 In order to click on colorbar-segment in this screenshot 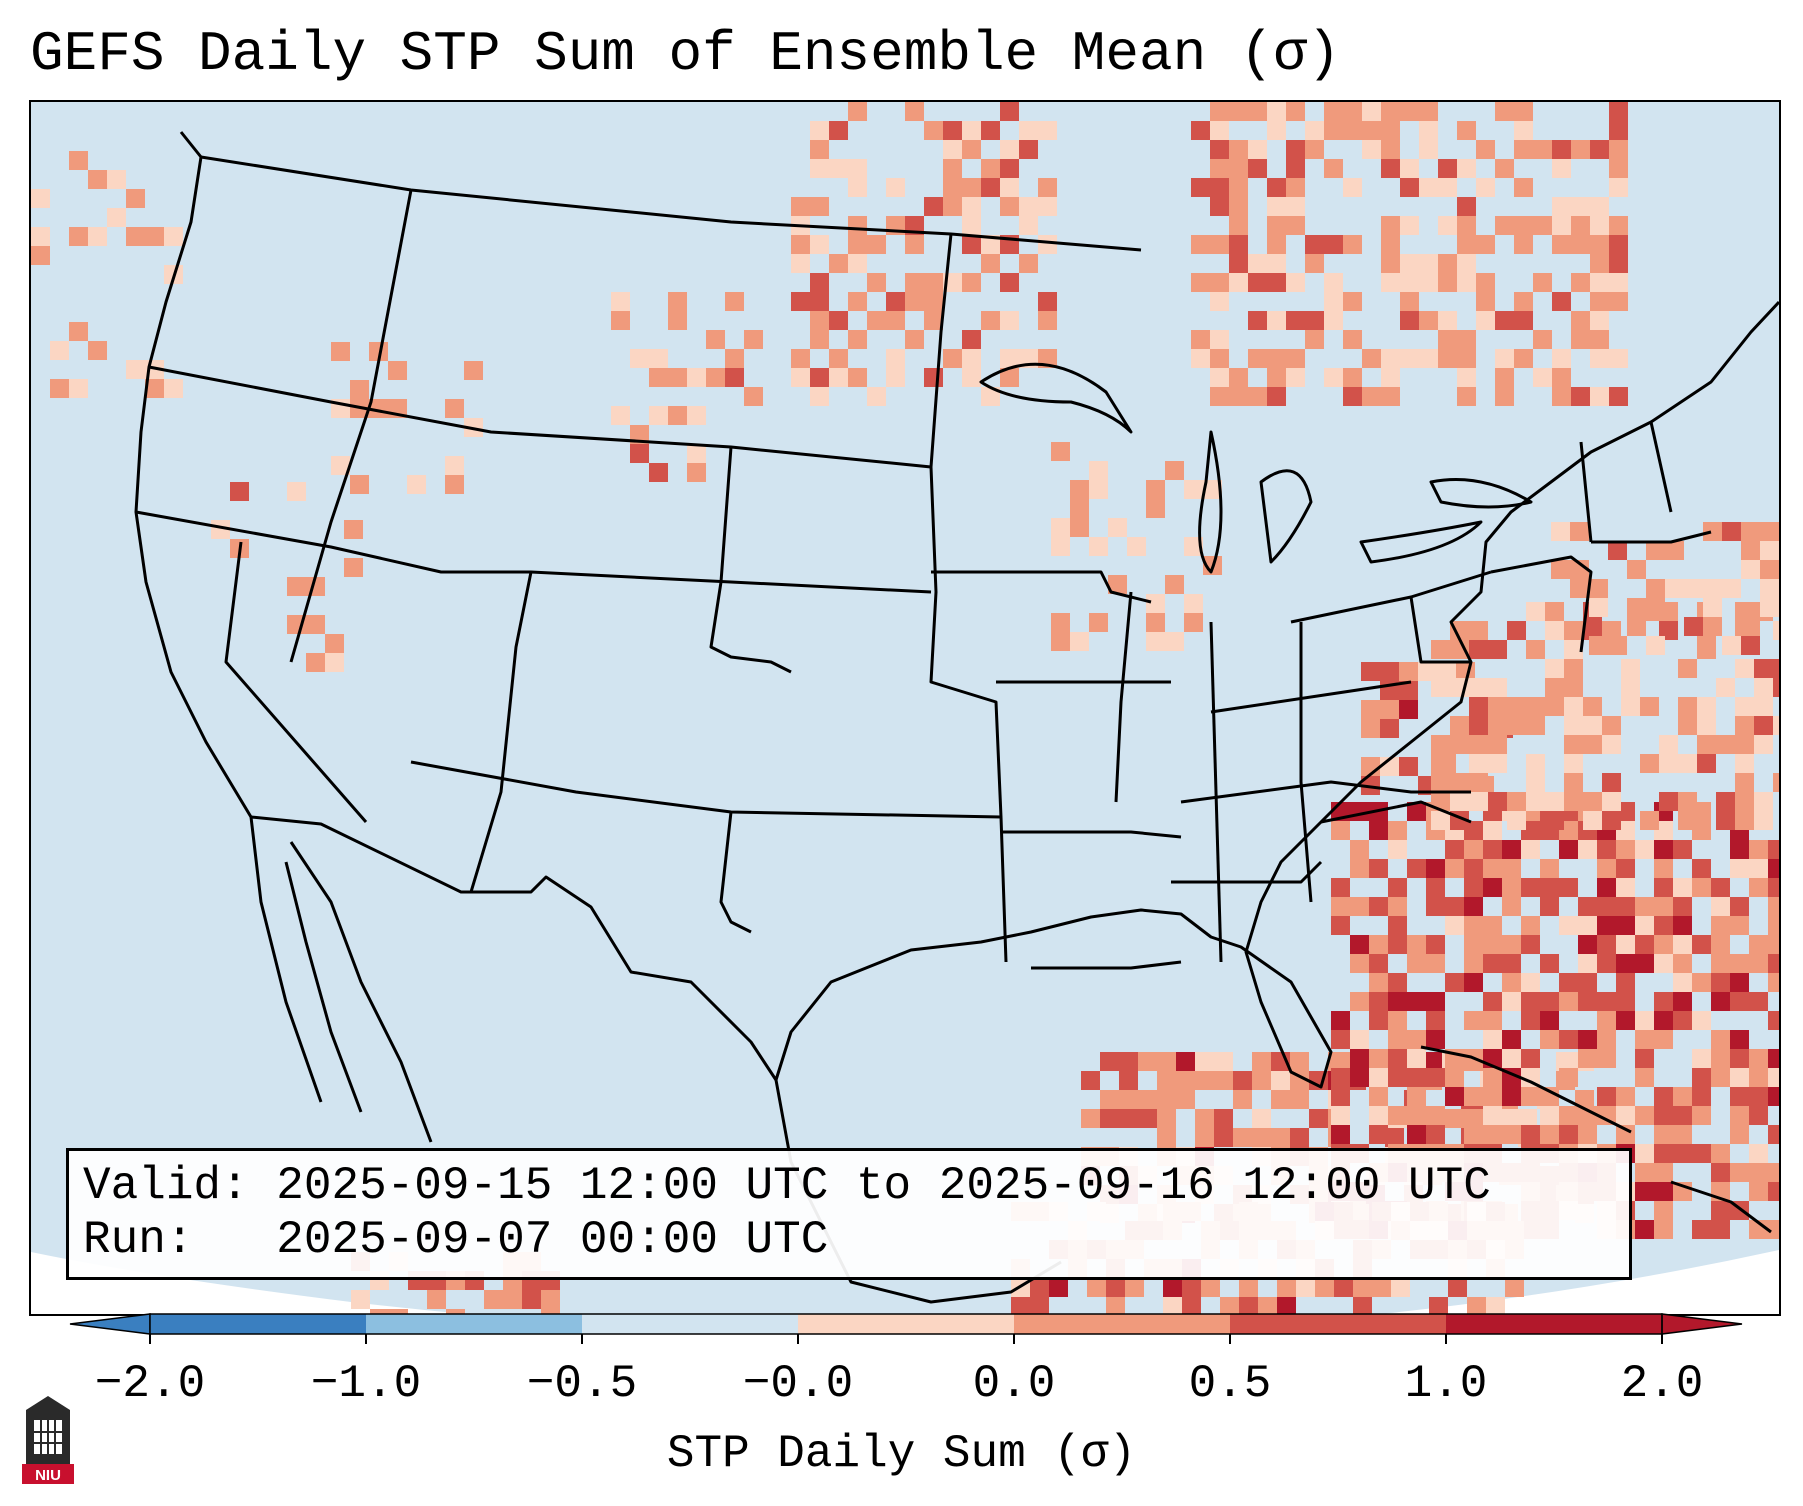, I will do `click(1554, 1324)`.